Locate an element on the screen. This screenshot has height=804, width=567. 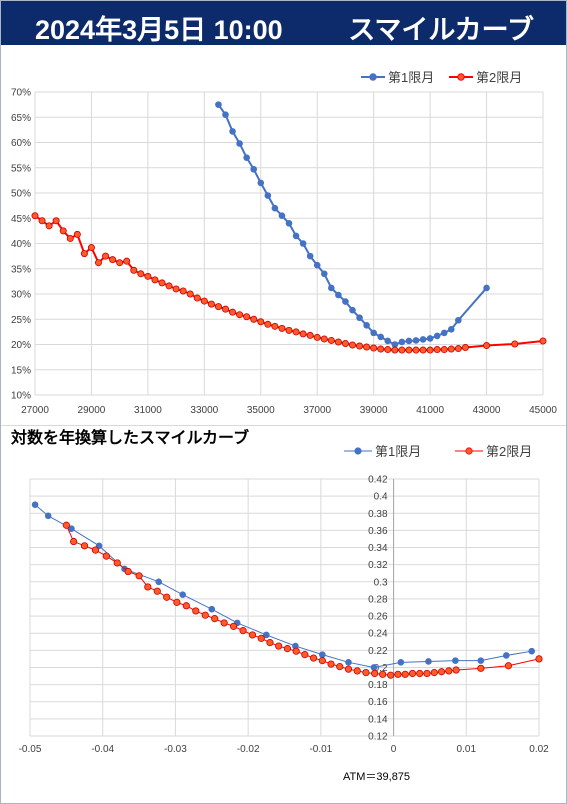
header-date: 2024年3月5日 10:00 is located at coordinates (159, 30).